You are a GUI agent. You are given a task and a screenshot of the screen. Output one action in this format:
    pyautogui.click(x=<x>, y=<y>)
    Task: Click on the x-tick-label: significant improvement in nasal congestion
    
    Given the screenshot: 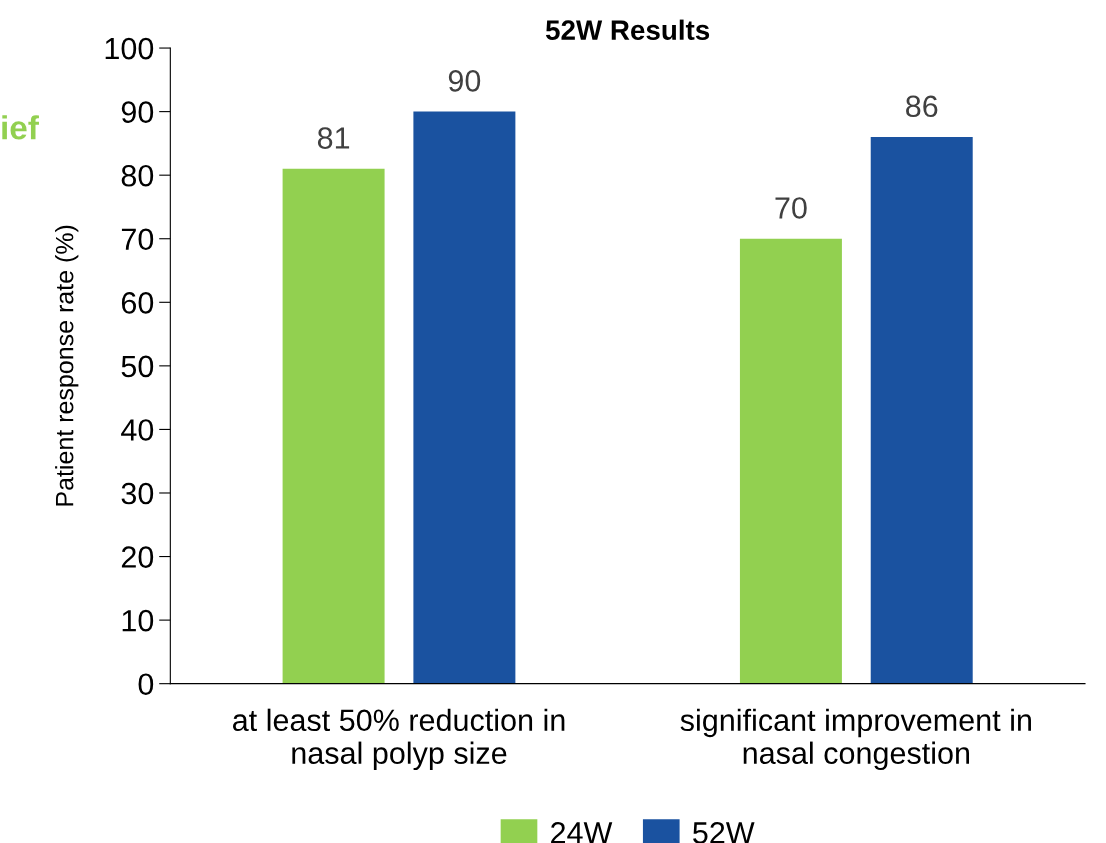 What is the action you would take?
    pyautogui.click(x=855, y=739)
    